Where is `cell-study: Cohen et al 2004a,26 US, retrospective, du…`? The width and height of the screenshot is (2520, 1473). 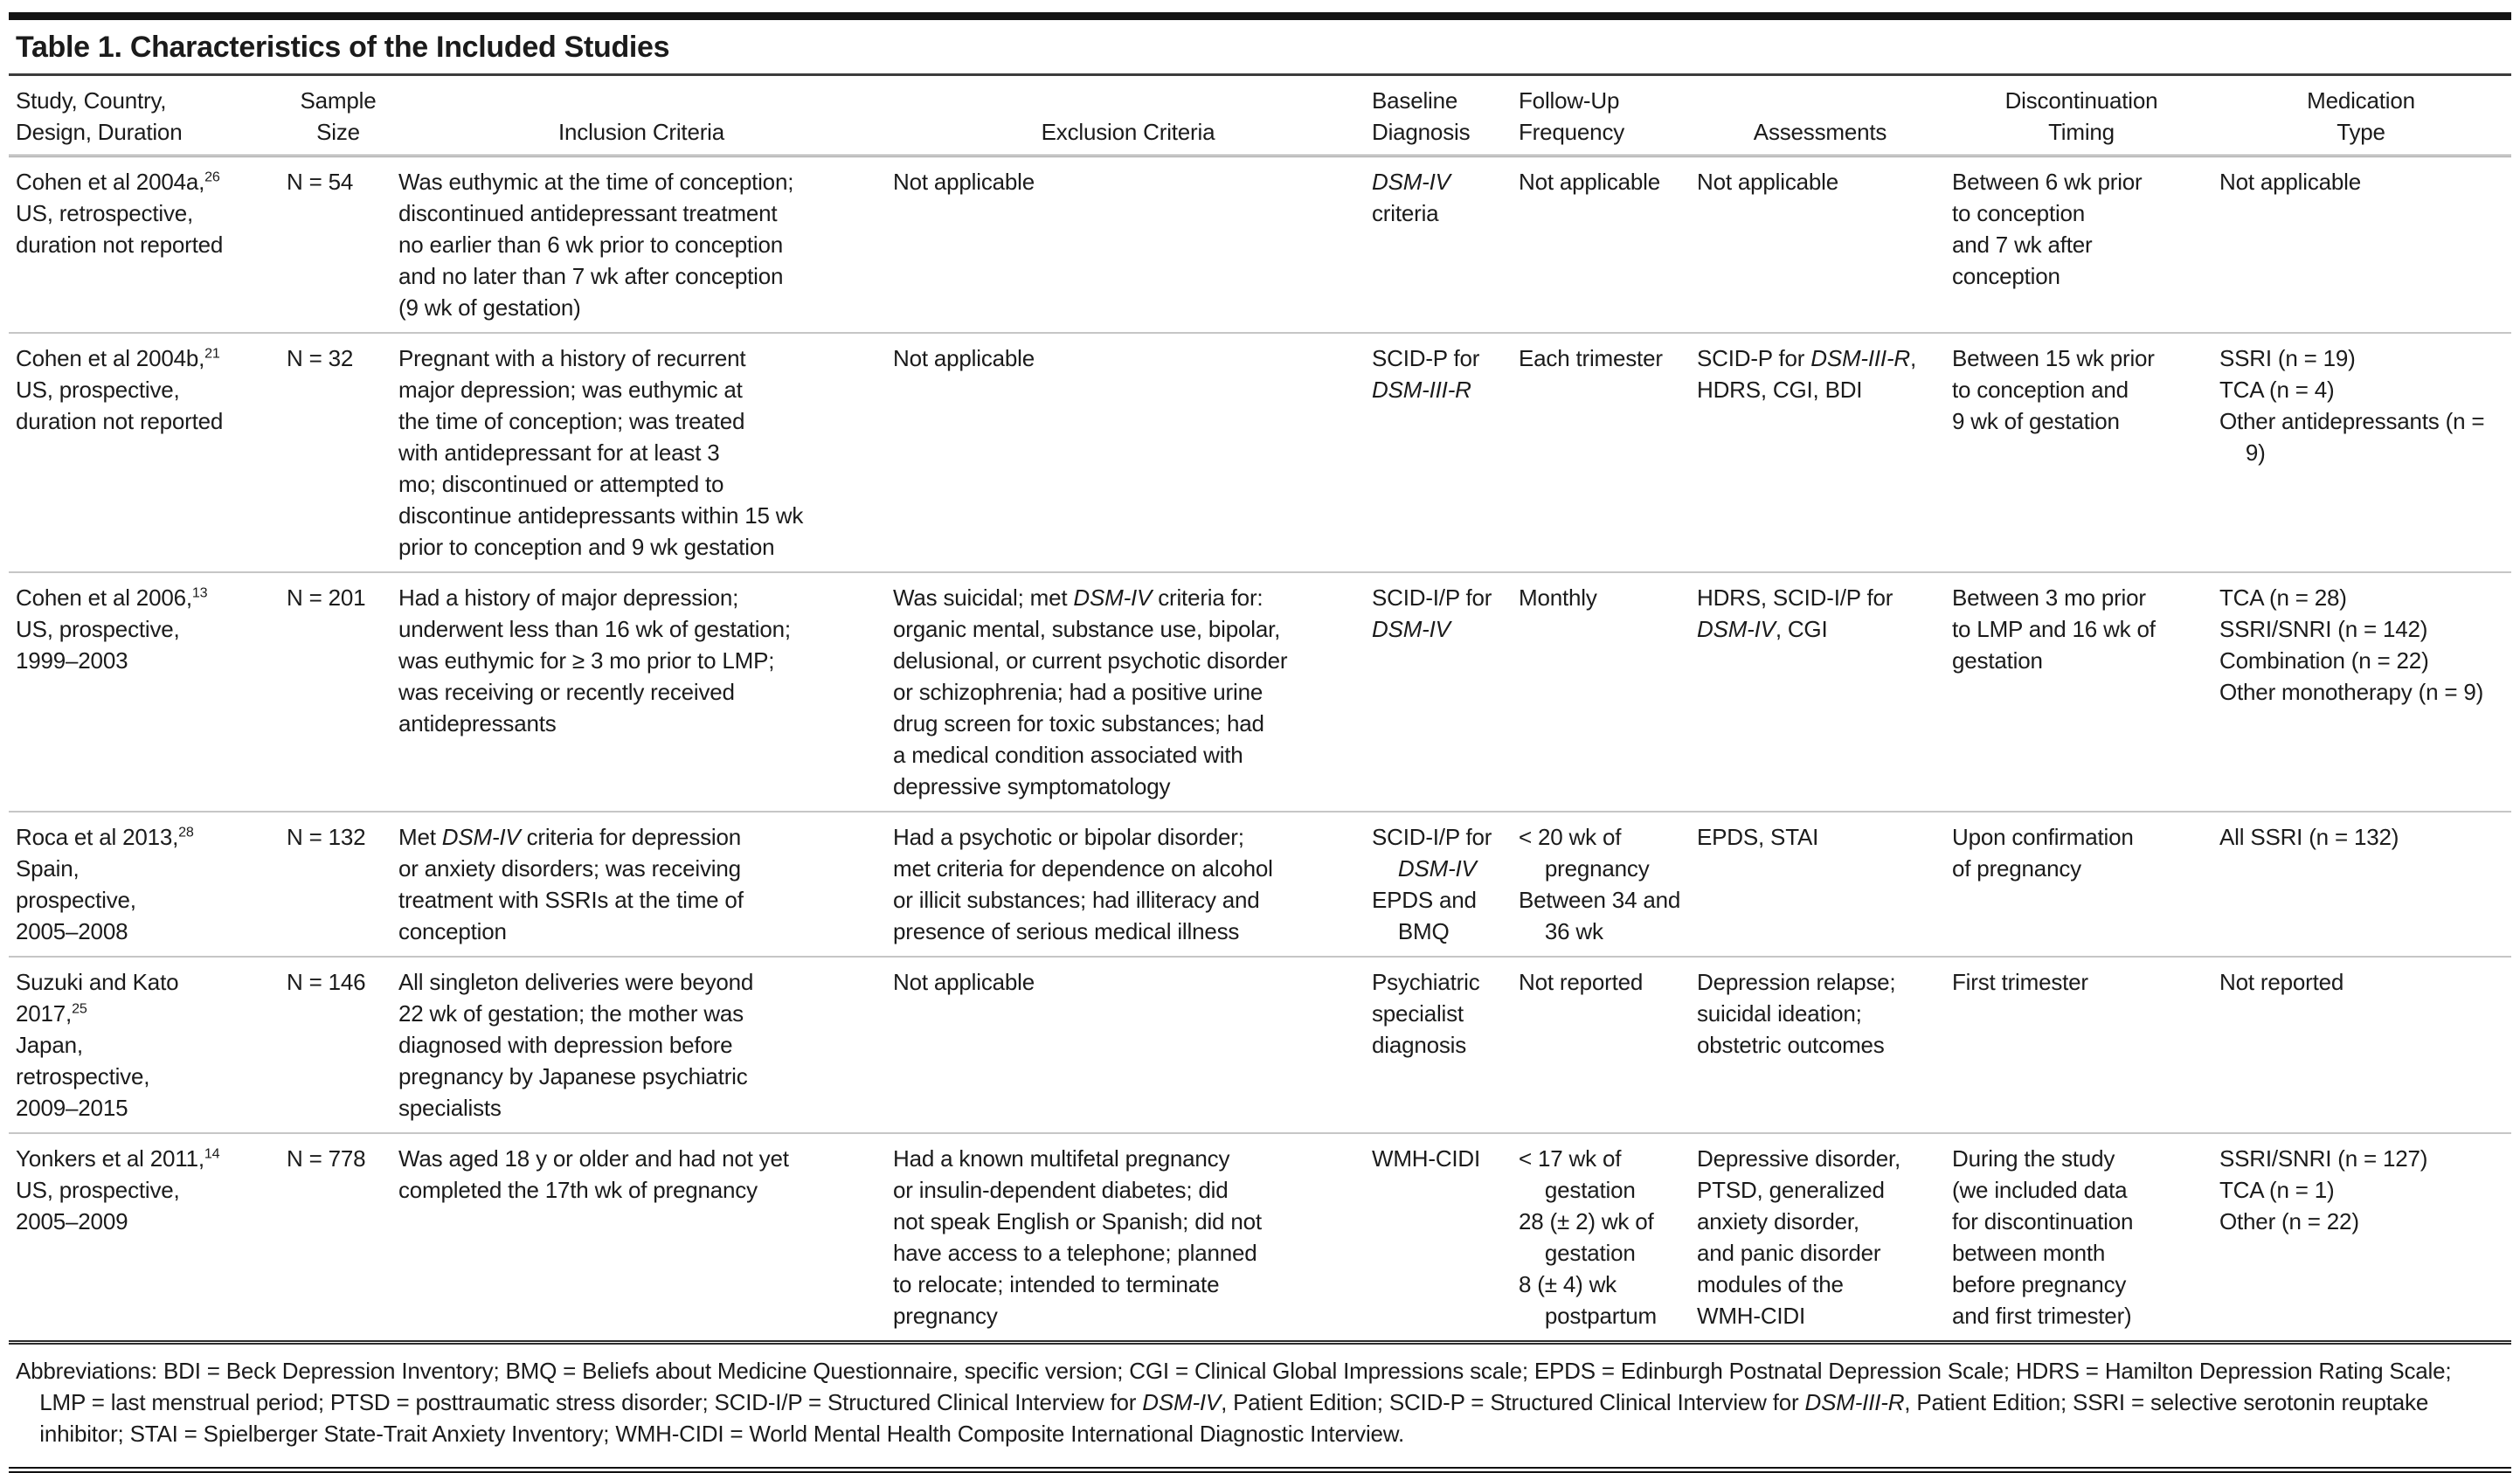 cell-study: Cohen et al 2004a,26 US, retrospective, du… is located at coordinates (148, 245).